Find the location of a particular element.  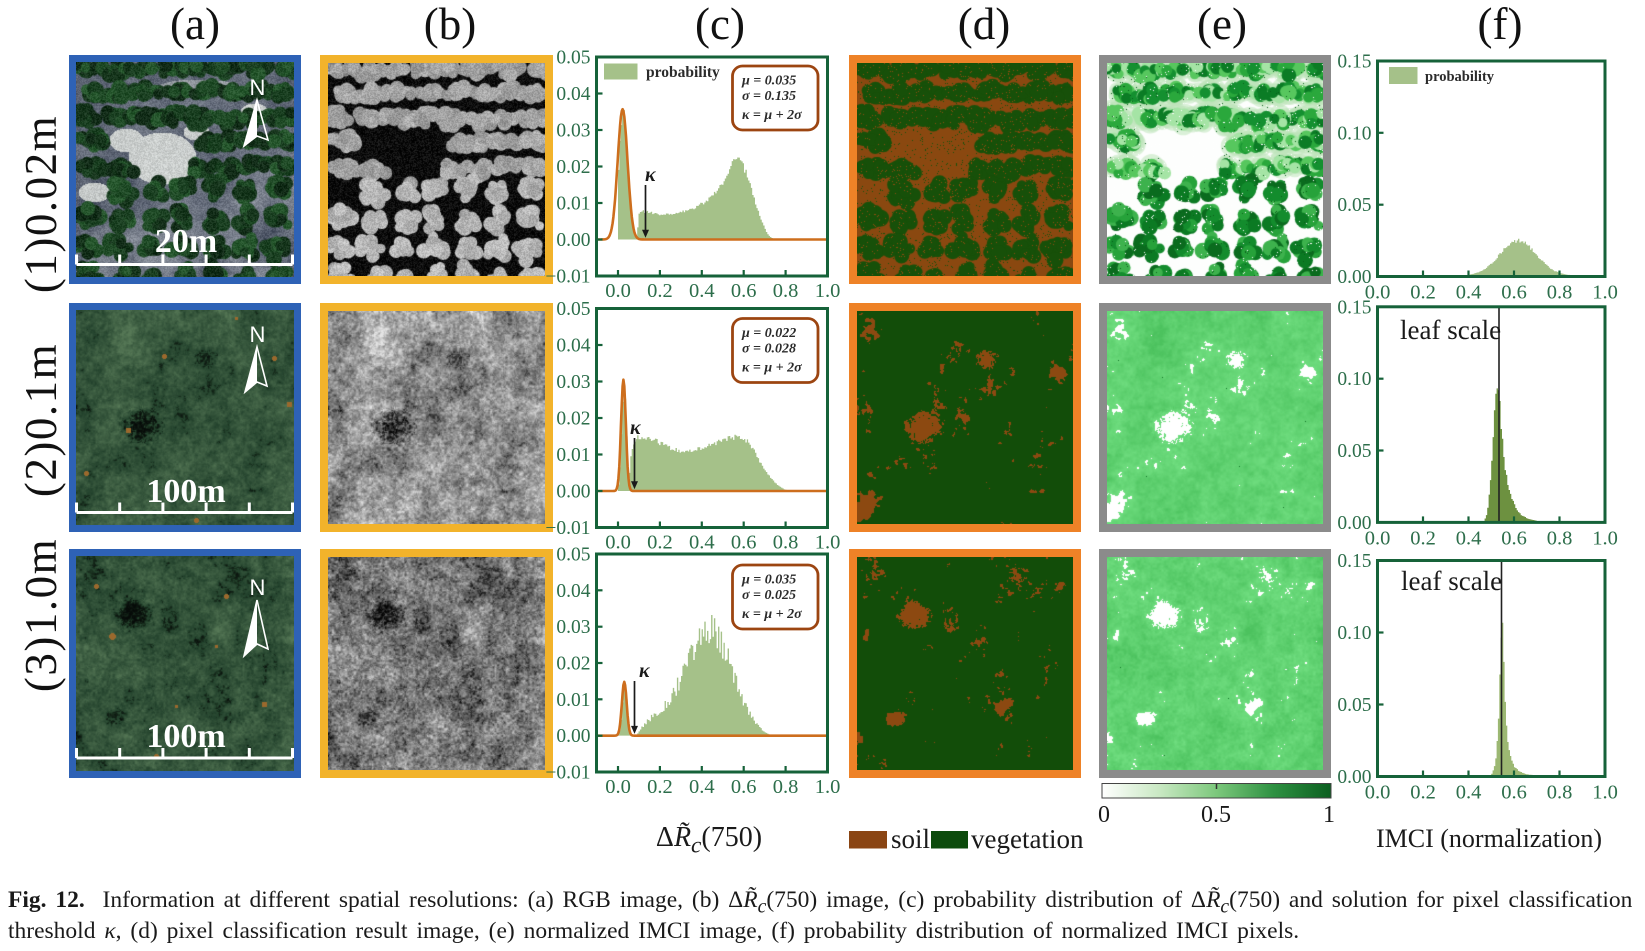

svg-text: σ = 0.028 is located at coordinates (769, 349).